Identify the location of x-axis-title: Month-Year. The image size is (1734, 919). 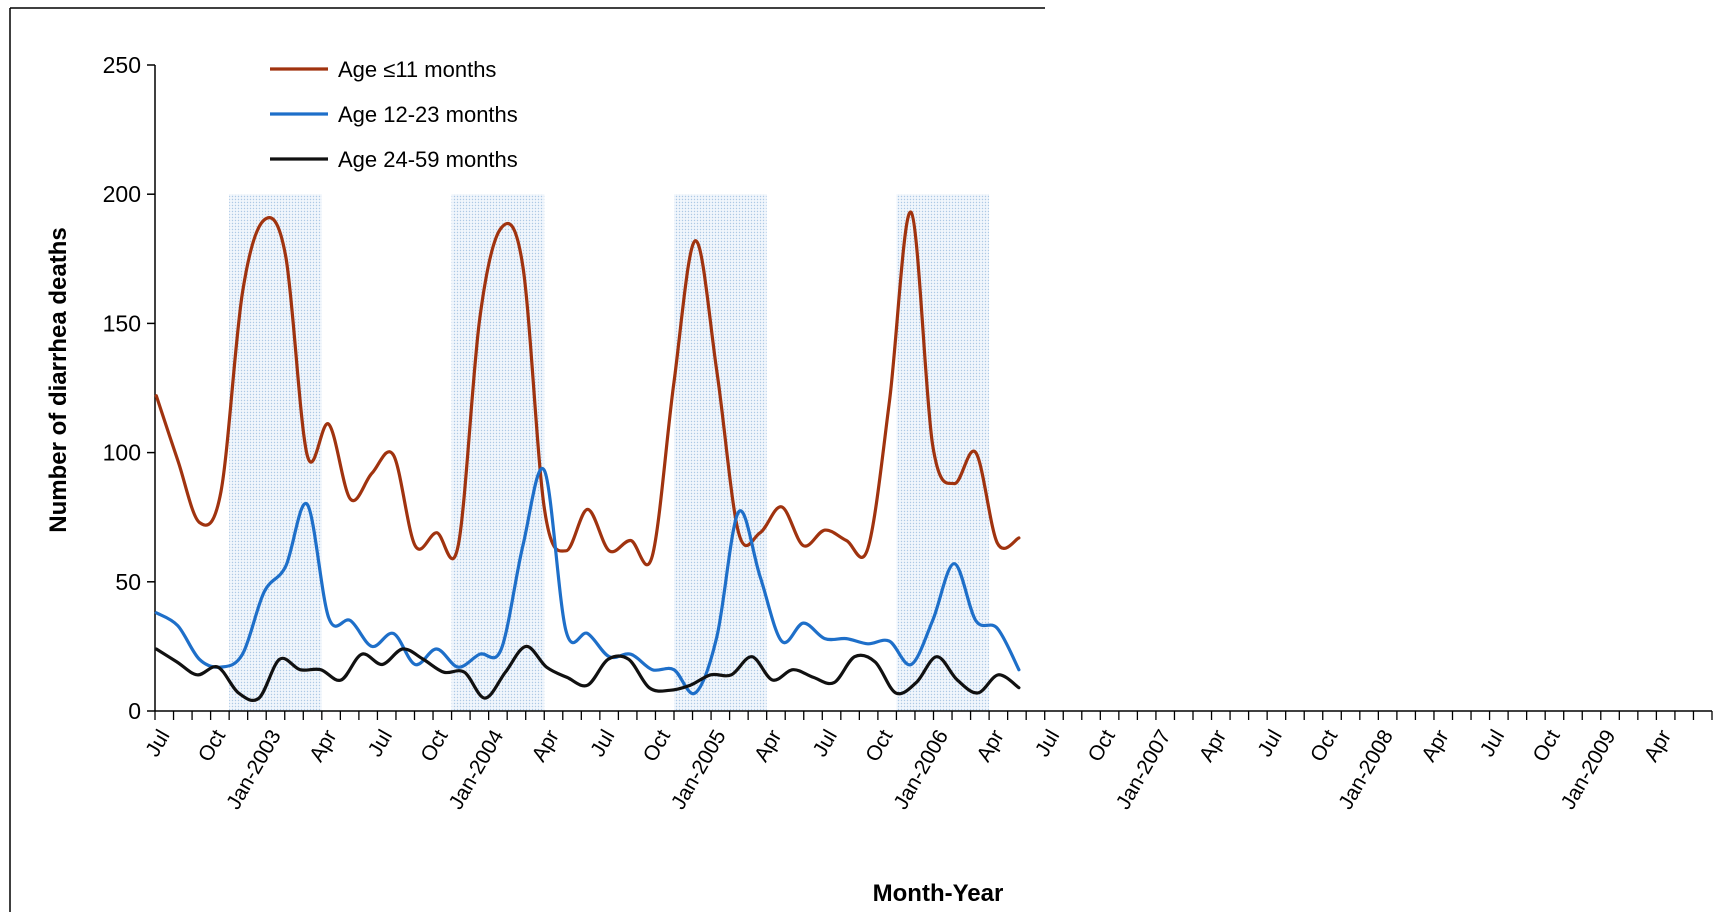
(938, 893).